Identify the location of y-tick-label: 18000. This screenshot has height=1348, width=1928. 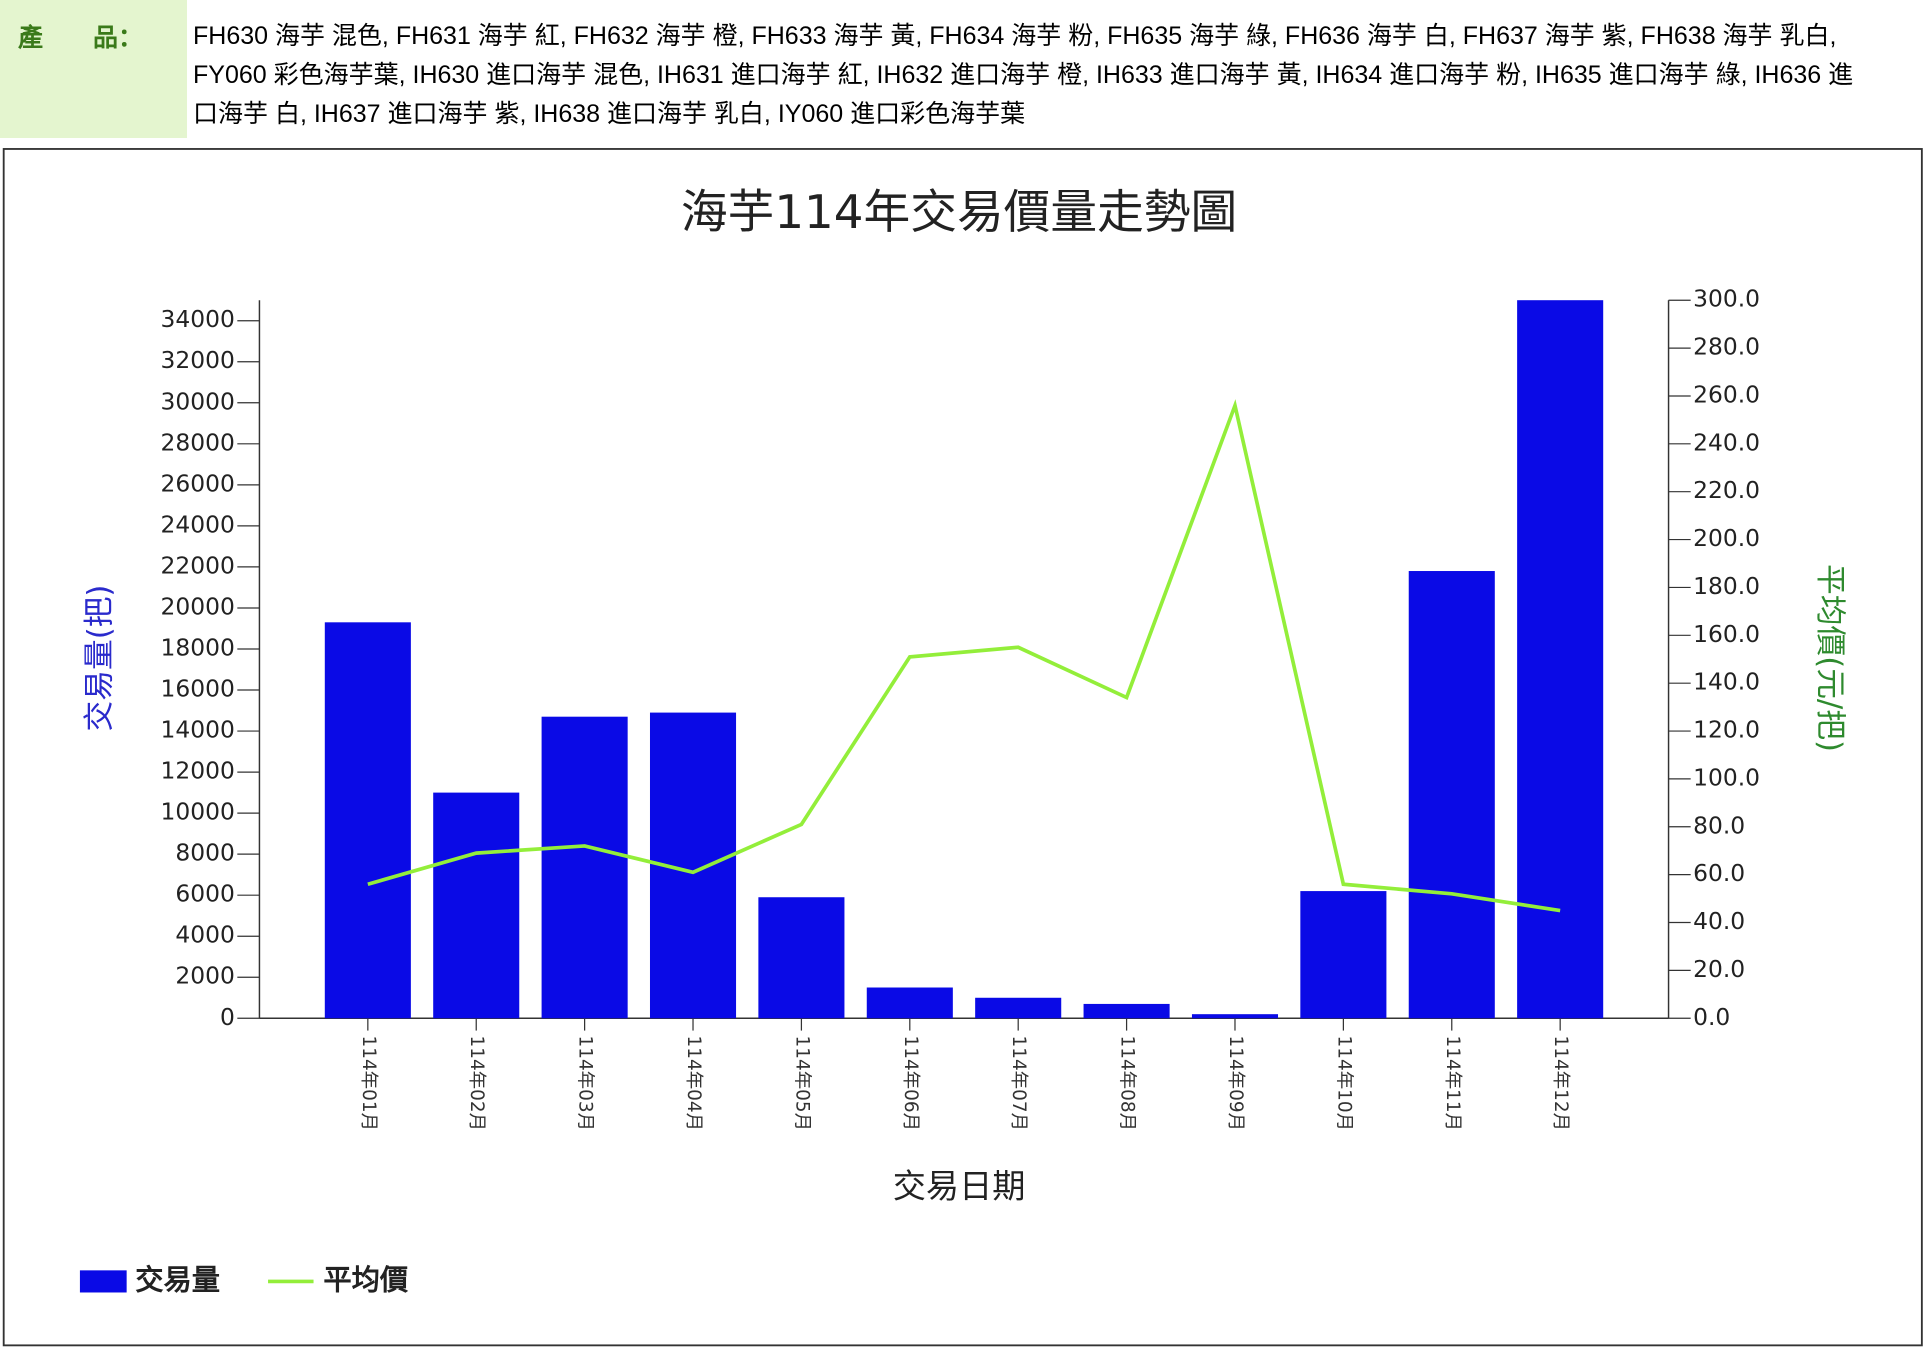
(198, 647).